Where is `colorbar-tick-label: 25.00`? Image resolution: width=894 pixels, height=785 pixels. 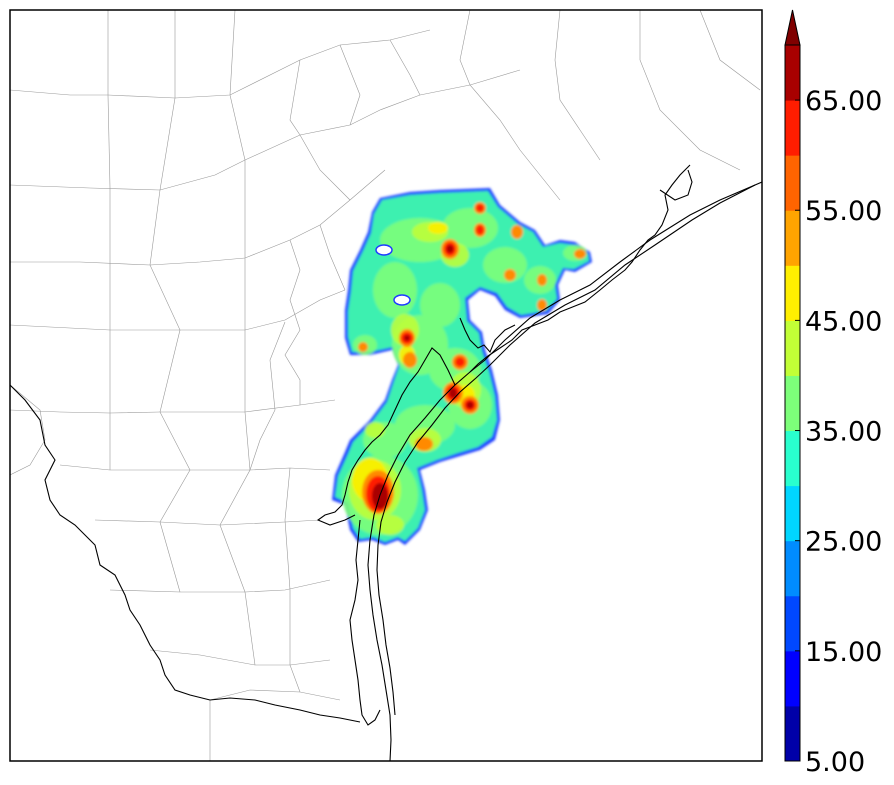
colorbar-tick-label: 25.00 is located at coordinates (843, 542).